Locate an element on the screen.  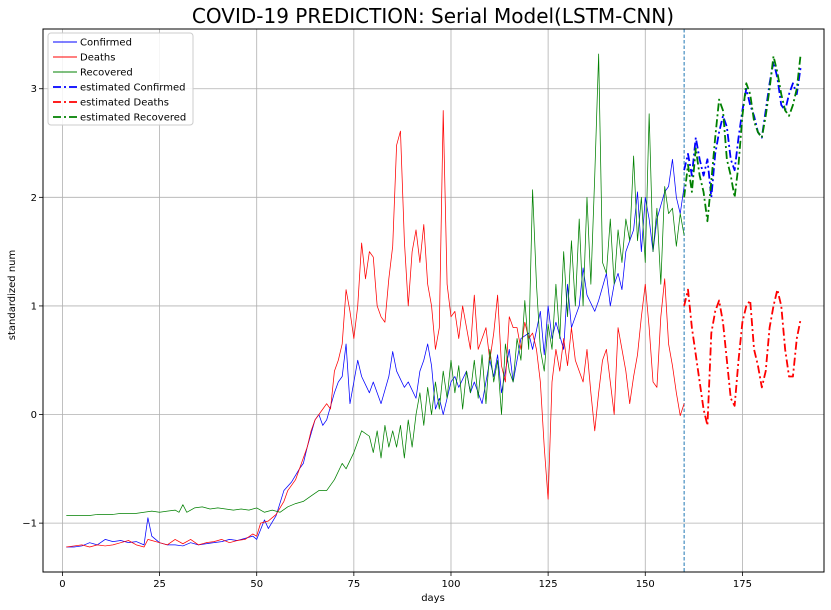
y-axis-label: standardized num is located at coordinates (12, 295).